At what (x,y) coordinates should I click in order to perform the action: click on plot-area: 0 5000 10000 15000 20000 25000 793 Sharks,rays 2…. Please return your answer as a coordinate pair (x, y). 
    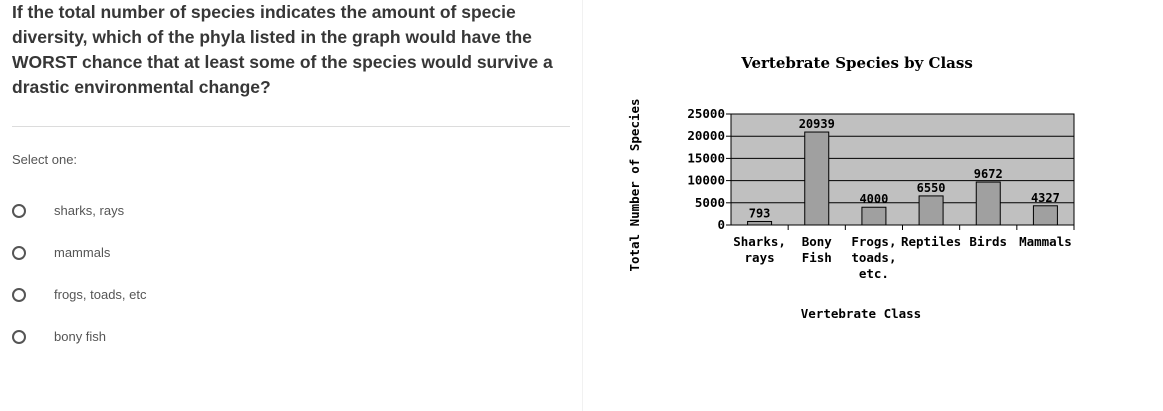
    Looking at the image, I should click on (881, 193).